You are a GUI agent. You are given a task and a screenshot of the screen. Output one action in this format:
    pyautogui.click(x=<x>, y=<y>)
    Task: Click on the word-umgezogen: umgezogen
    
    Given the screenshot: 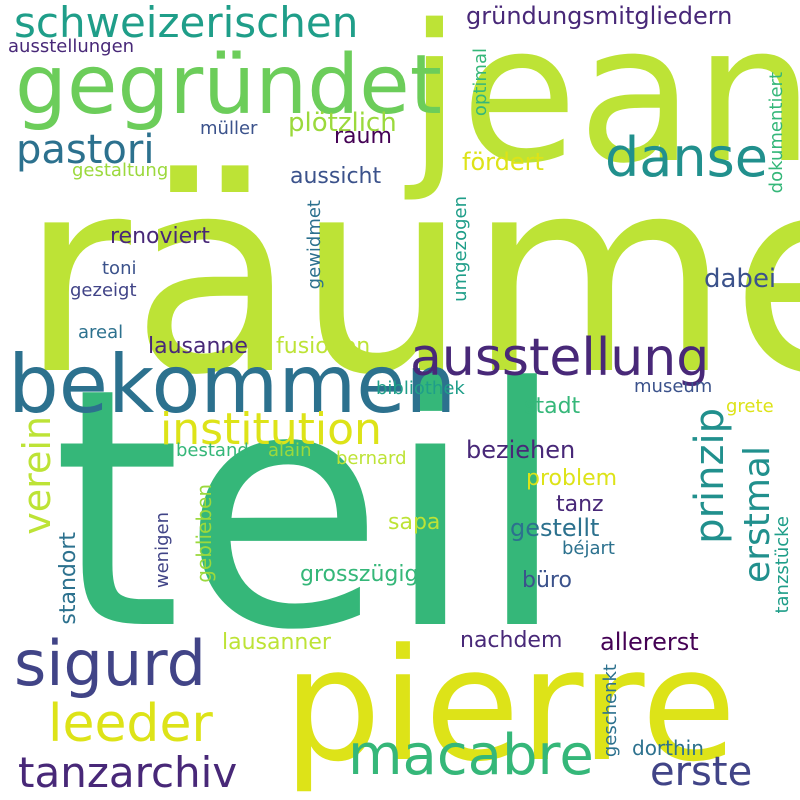 What is the action you would take?
    pyautogui.click(x=460, y=249)
    